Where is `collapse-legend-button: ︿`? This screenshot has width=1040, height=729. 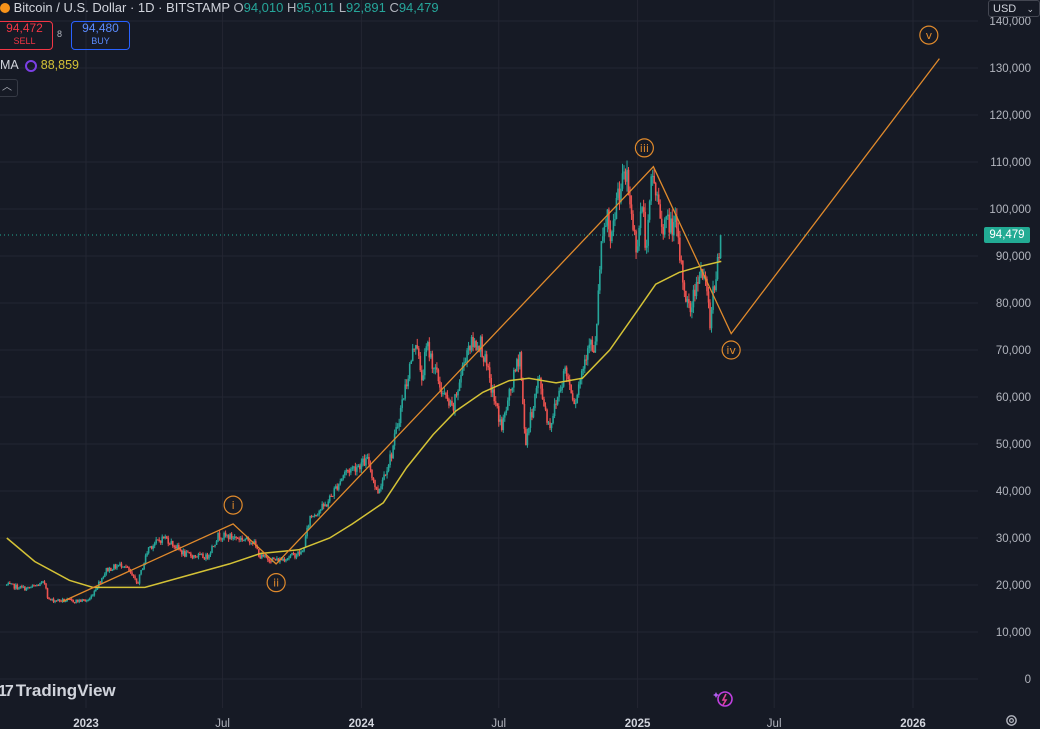
collapse-legend-button: ︿ is located at coordinates (9, 88).